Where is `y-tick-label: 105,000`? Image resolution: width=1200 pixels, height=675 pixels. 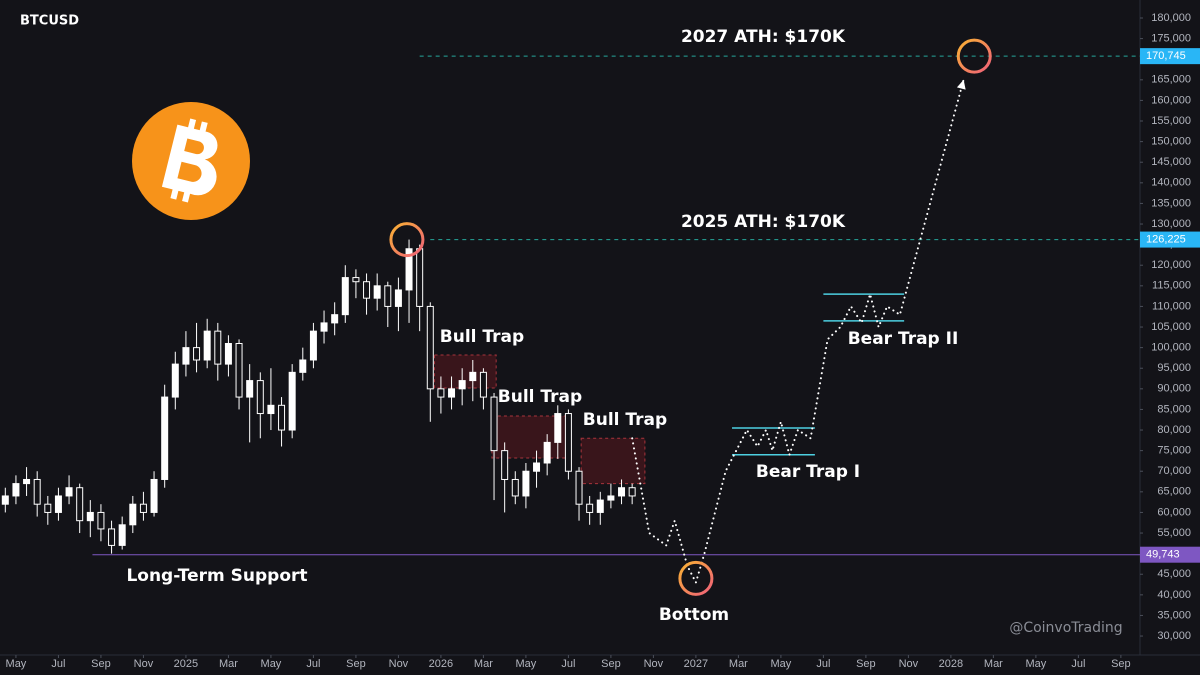 y-tick-label: 105,000 is located at coordinates (1171, 327).